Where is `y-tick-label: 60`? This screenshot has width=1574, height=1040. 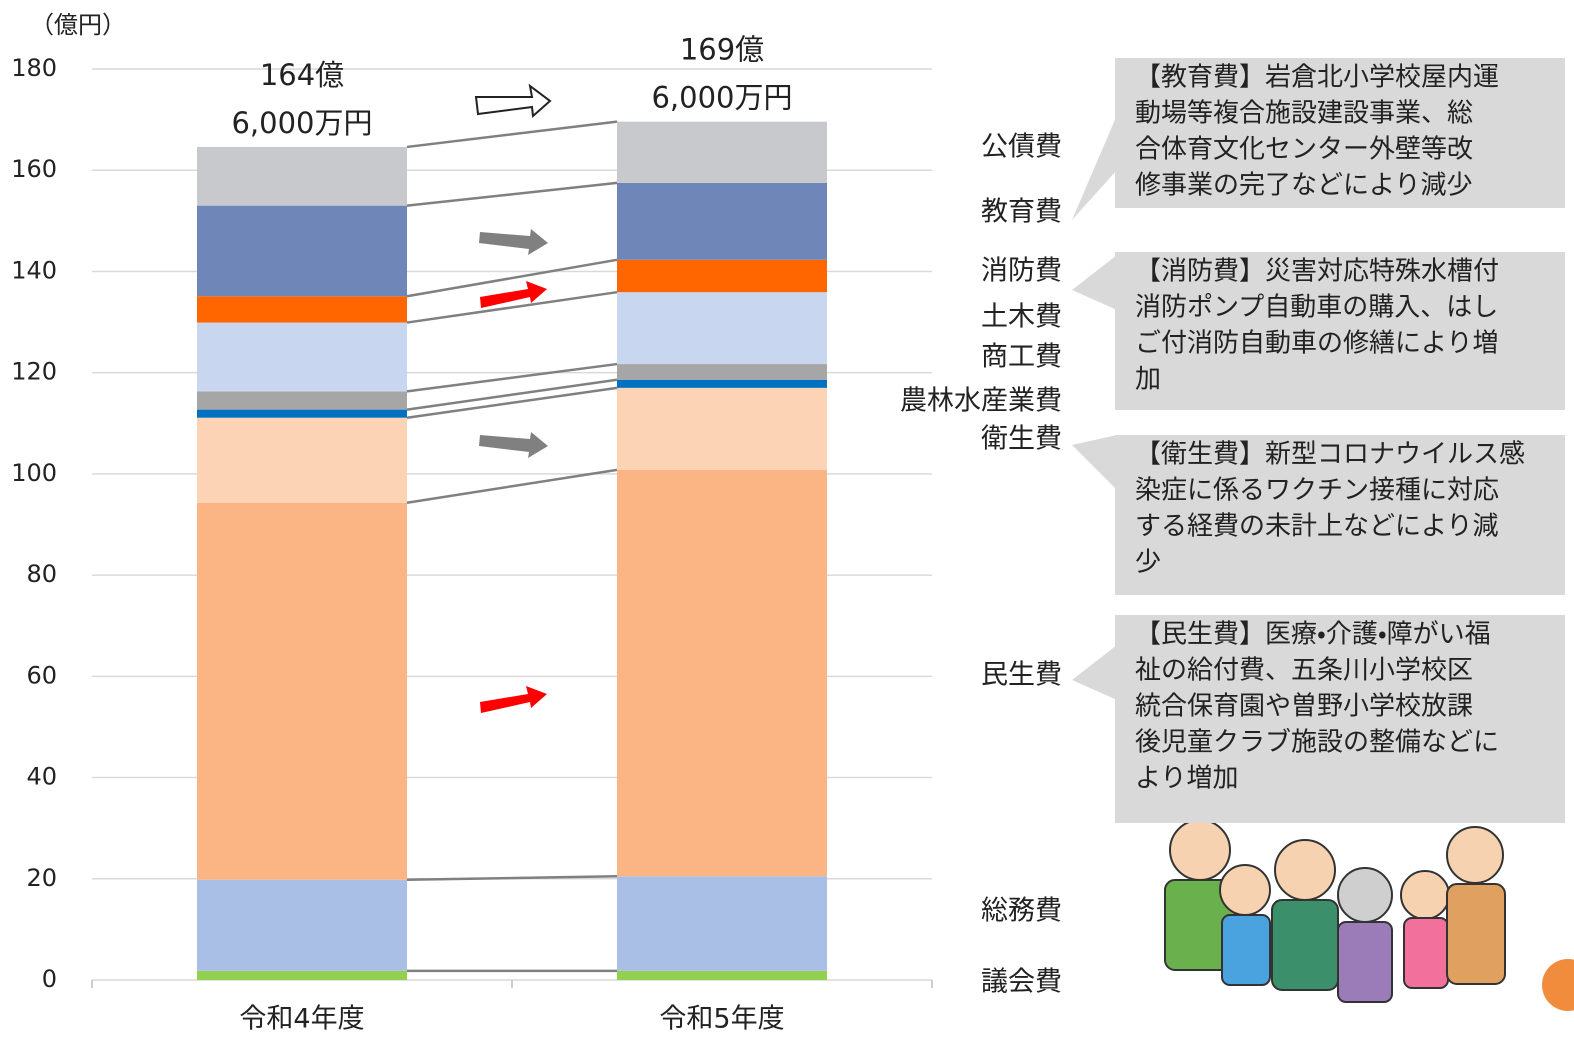 y-tick-label: 60 is located at coordinates (41, 675).